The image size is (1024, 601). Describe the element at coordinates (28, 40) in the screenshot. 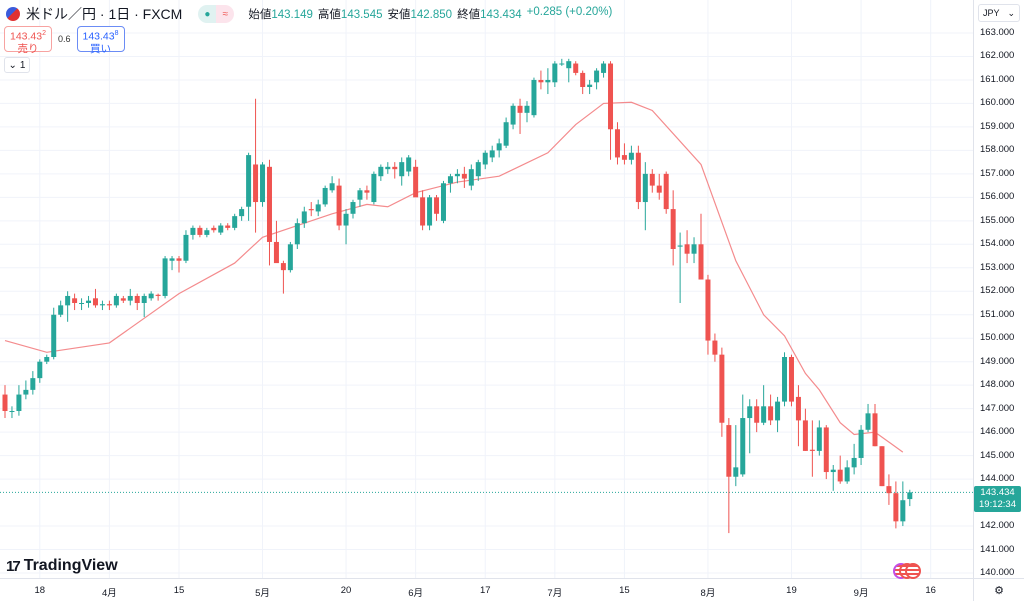

I see `sell-button: 143.432 売り` at that location.